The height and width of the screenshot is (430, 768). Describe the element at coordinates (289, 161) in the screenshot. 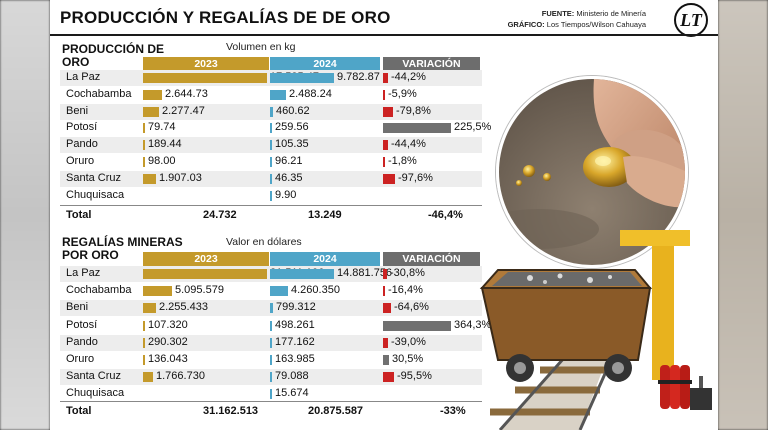

I see `value-2024: 96.21` at that location.